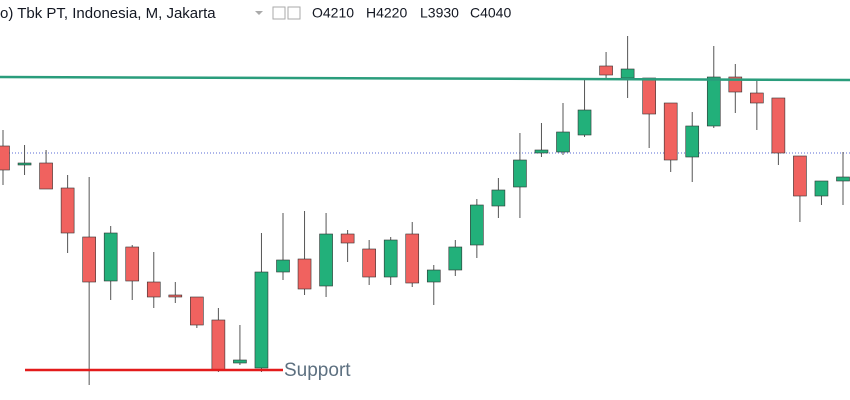 The height and width of the screenshot is (400, 850). I want to click on dropdown-icon, so click(259, 13).